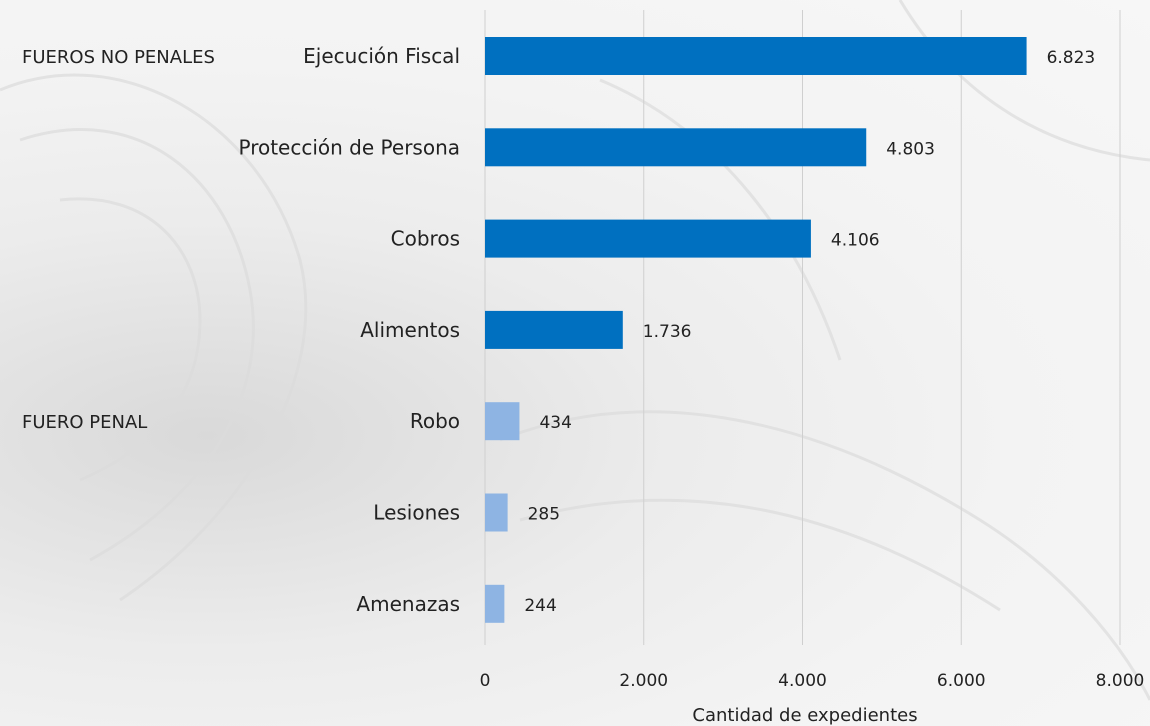 Image resolution: width=1150 pixels, height=726 pixels. What do you see at coordinates (118, 57) in the screenshot?
I see `group-label: FUEROS NO PENALES` at bounding box center [118, 57].